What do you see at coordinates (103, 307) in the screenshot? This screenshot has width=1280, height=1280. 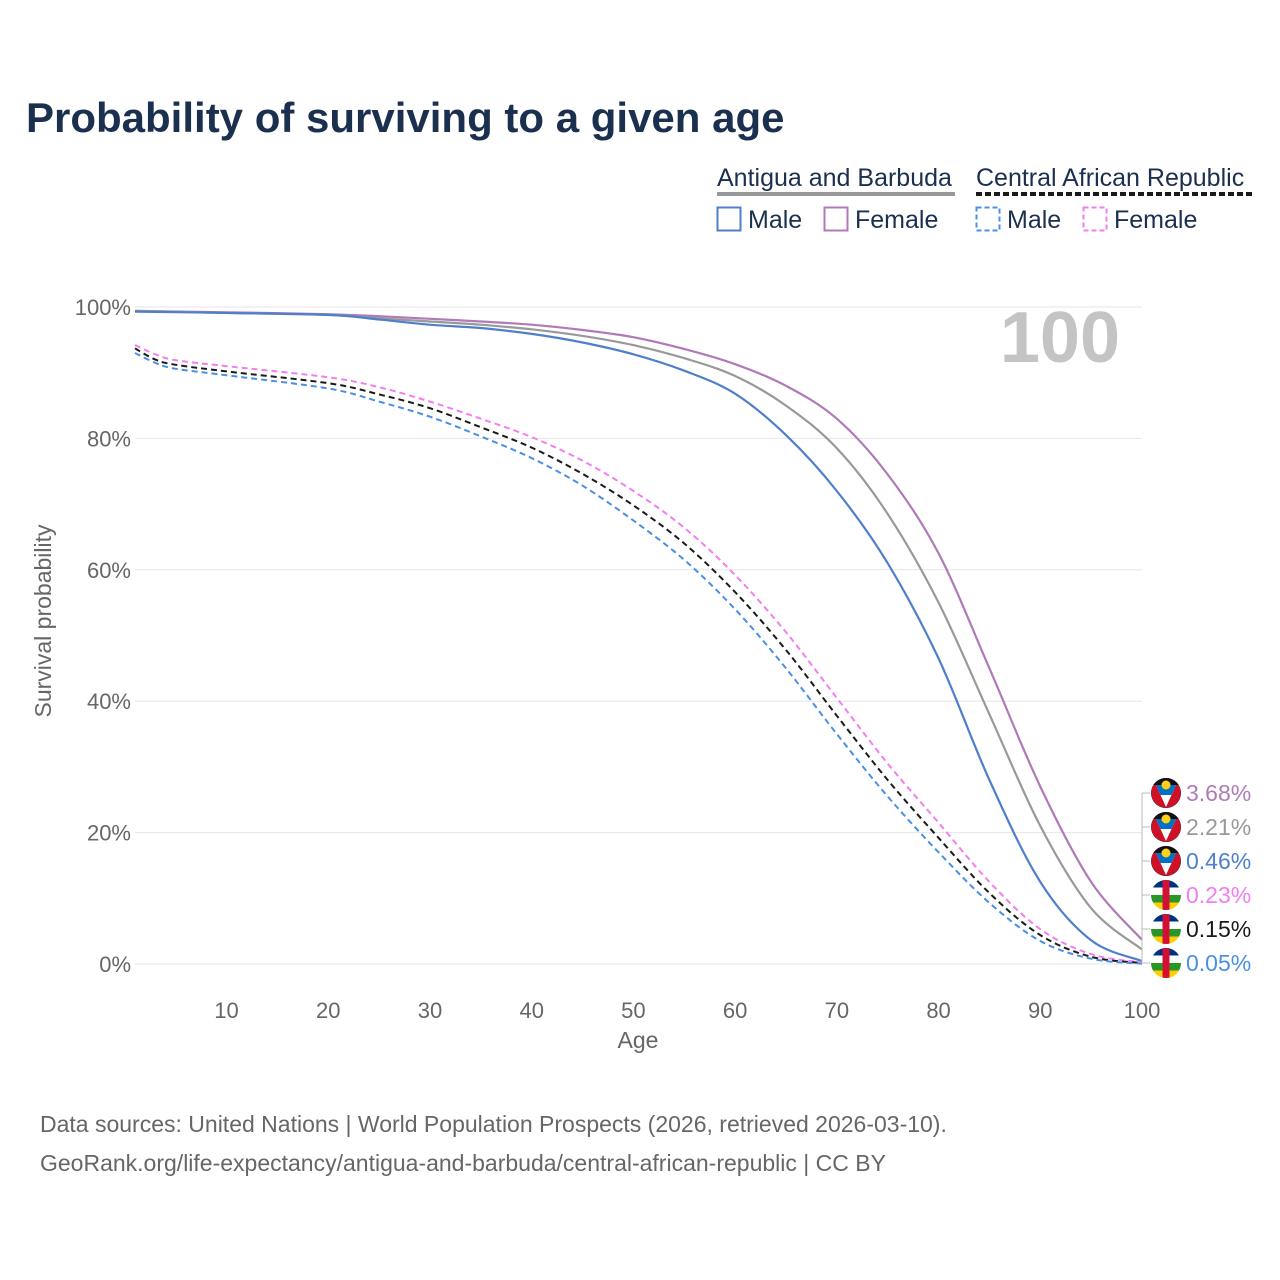 I see `y-tick-label: 100%` at bounding box center [103, 307].